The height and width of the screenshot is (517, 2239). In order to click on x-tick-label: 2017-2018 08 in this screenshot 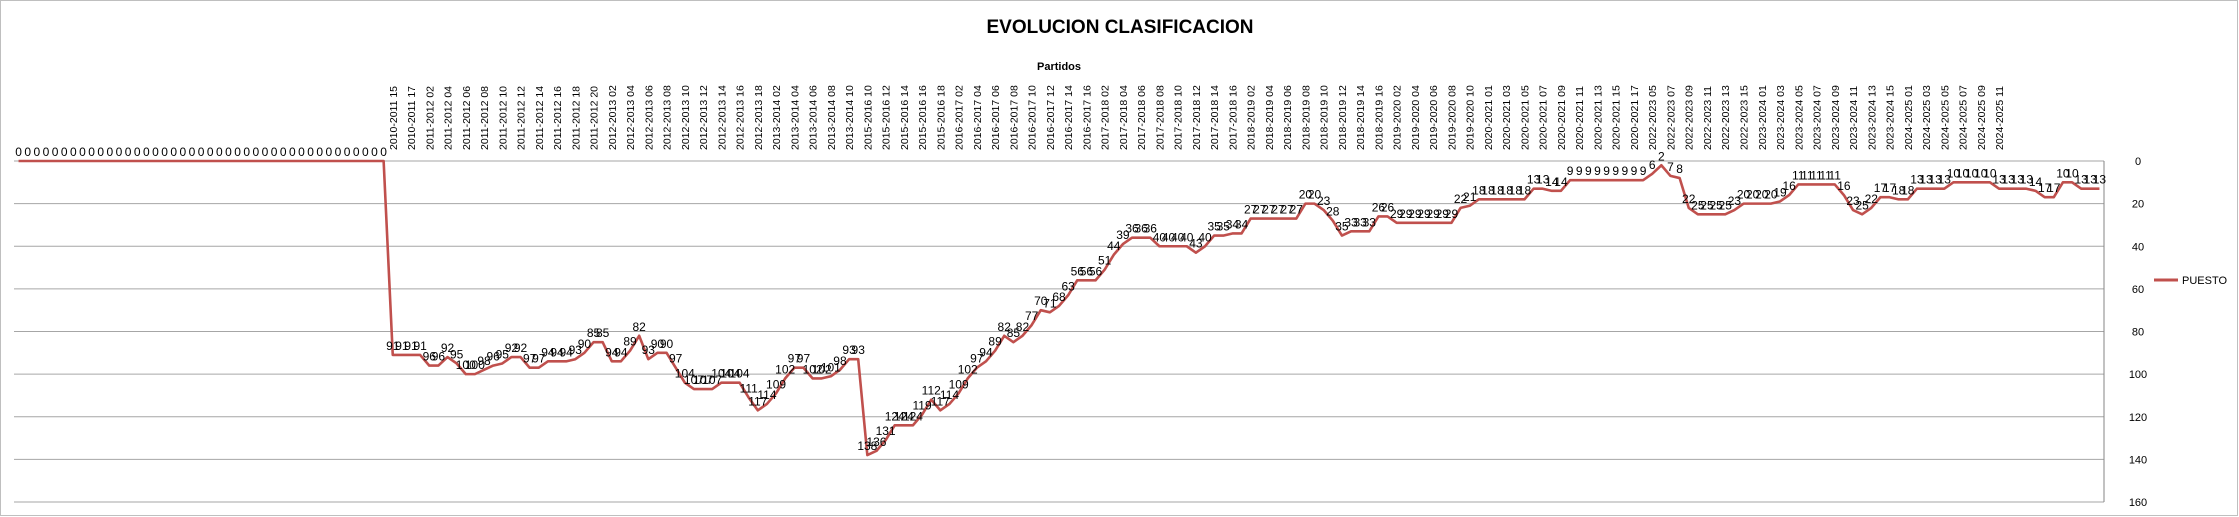, I will do `click(1160, 117)`.